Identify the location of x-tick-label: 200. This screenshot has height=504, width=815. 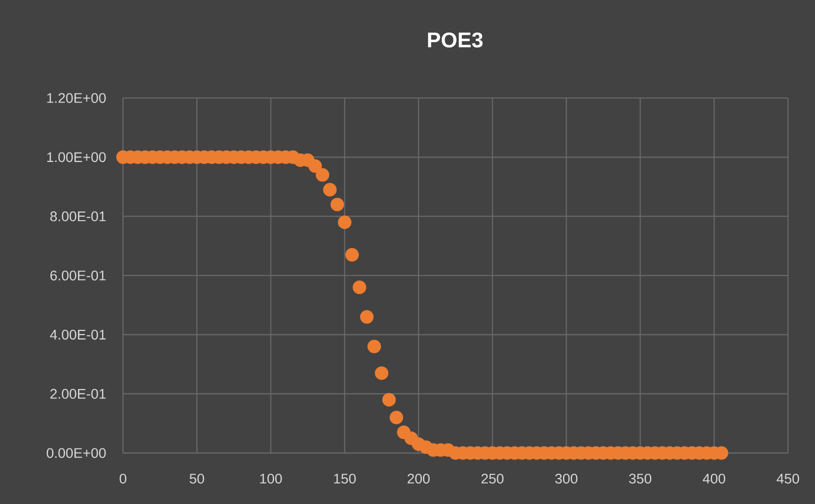
(419, 479).